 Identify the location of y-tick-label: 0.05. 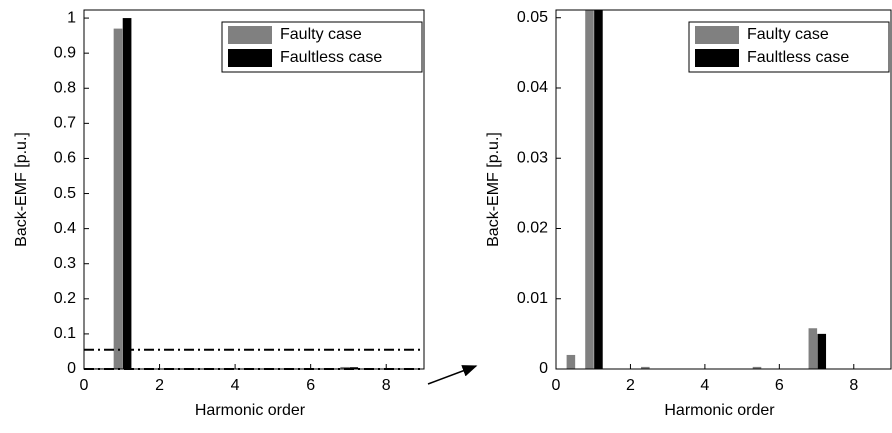
(532, 17).